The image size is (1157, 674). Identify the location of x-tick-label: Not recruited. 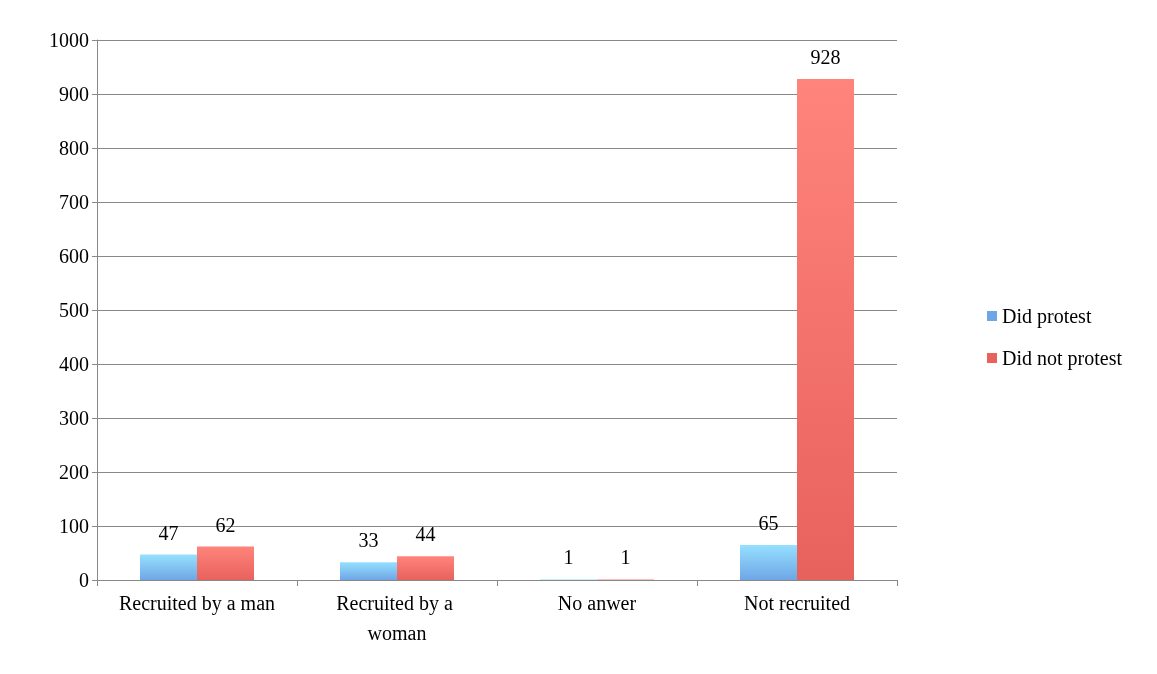
(797, 603).